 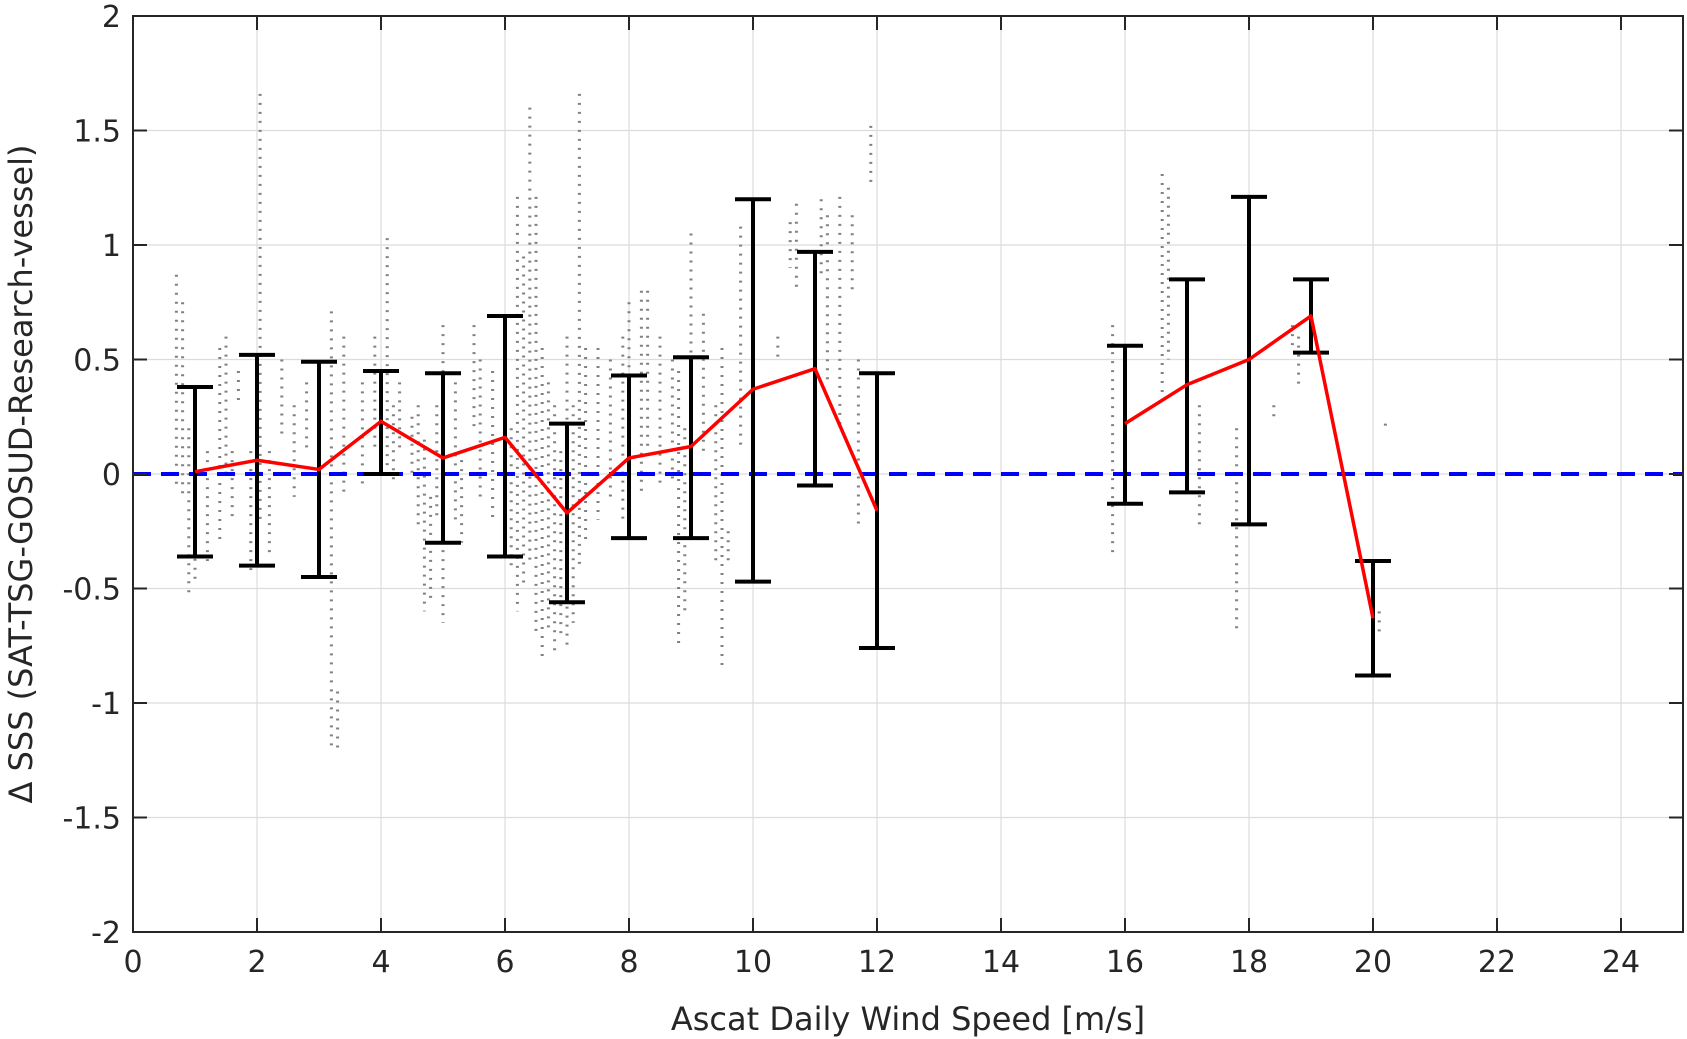 I want to click on y-tick-label: 1, so click(x=111, y=246).